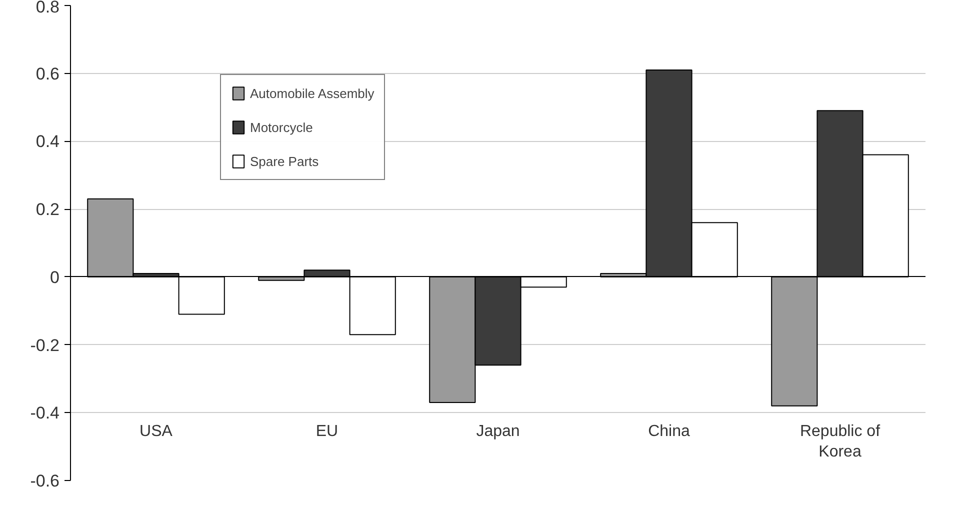 This screenshot has height=508, width=957. Describe the element at coordinates (281, 127) in the screenshot. I see `legend-label: Motorcycle` at that location.